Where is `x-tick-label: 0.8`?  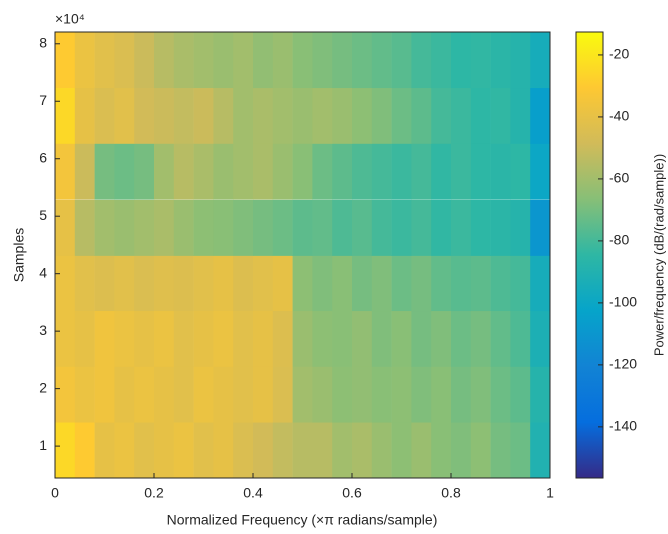
x-tick-label: 0.8 is located at coordinates (451, 493).